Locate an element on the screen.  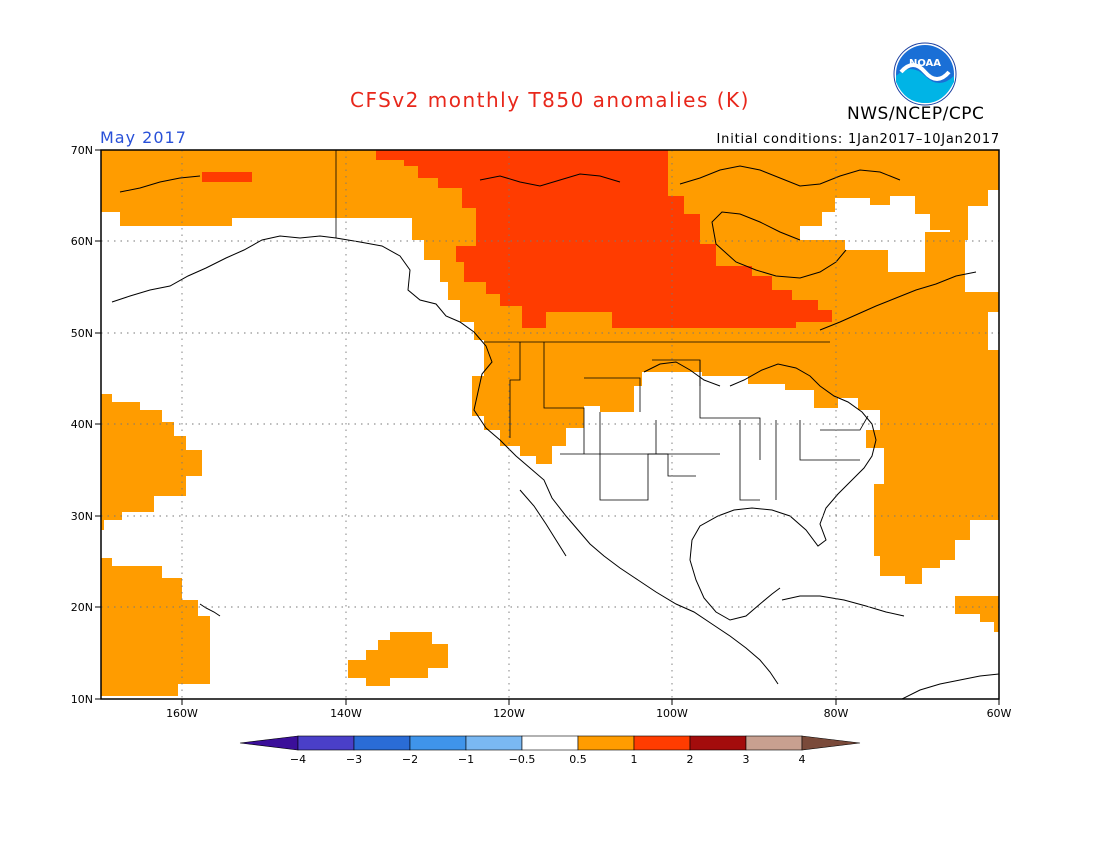
lon-tick-label: 160W is located at coordinates (182, 713).